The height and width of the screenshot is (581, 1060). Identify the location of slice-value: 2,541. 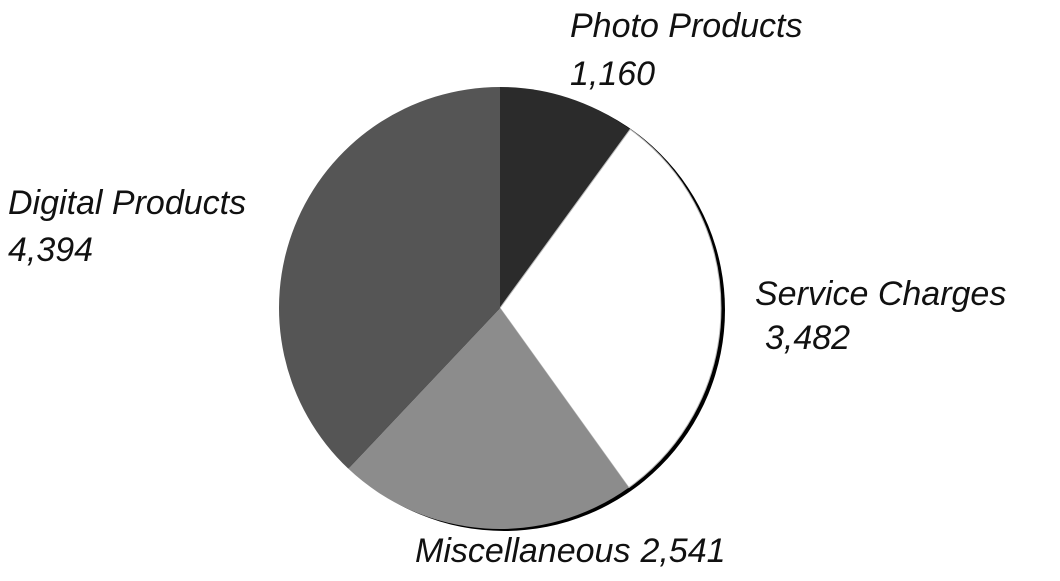
(682, 551).